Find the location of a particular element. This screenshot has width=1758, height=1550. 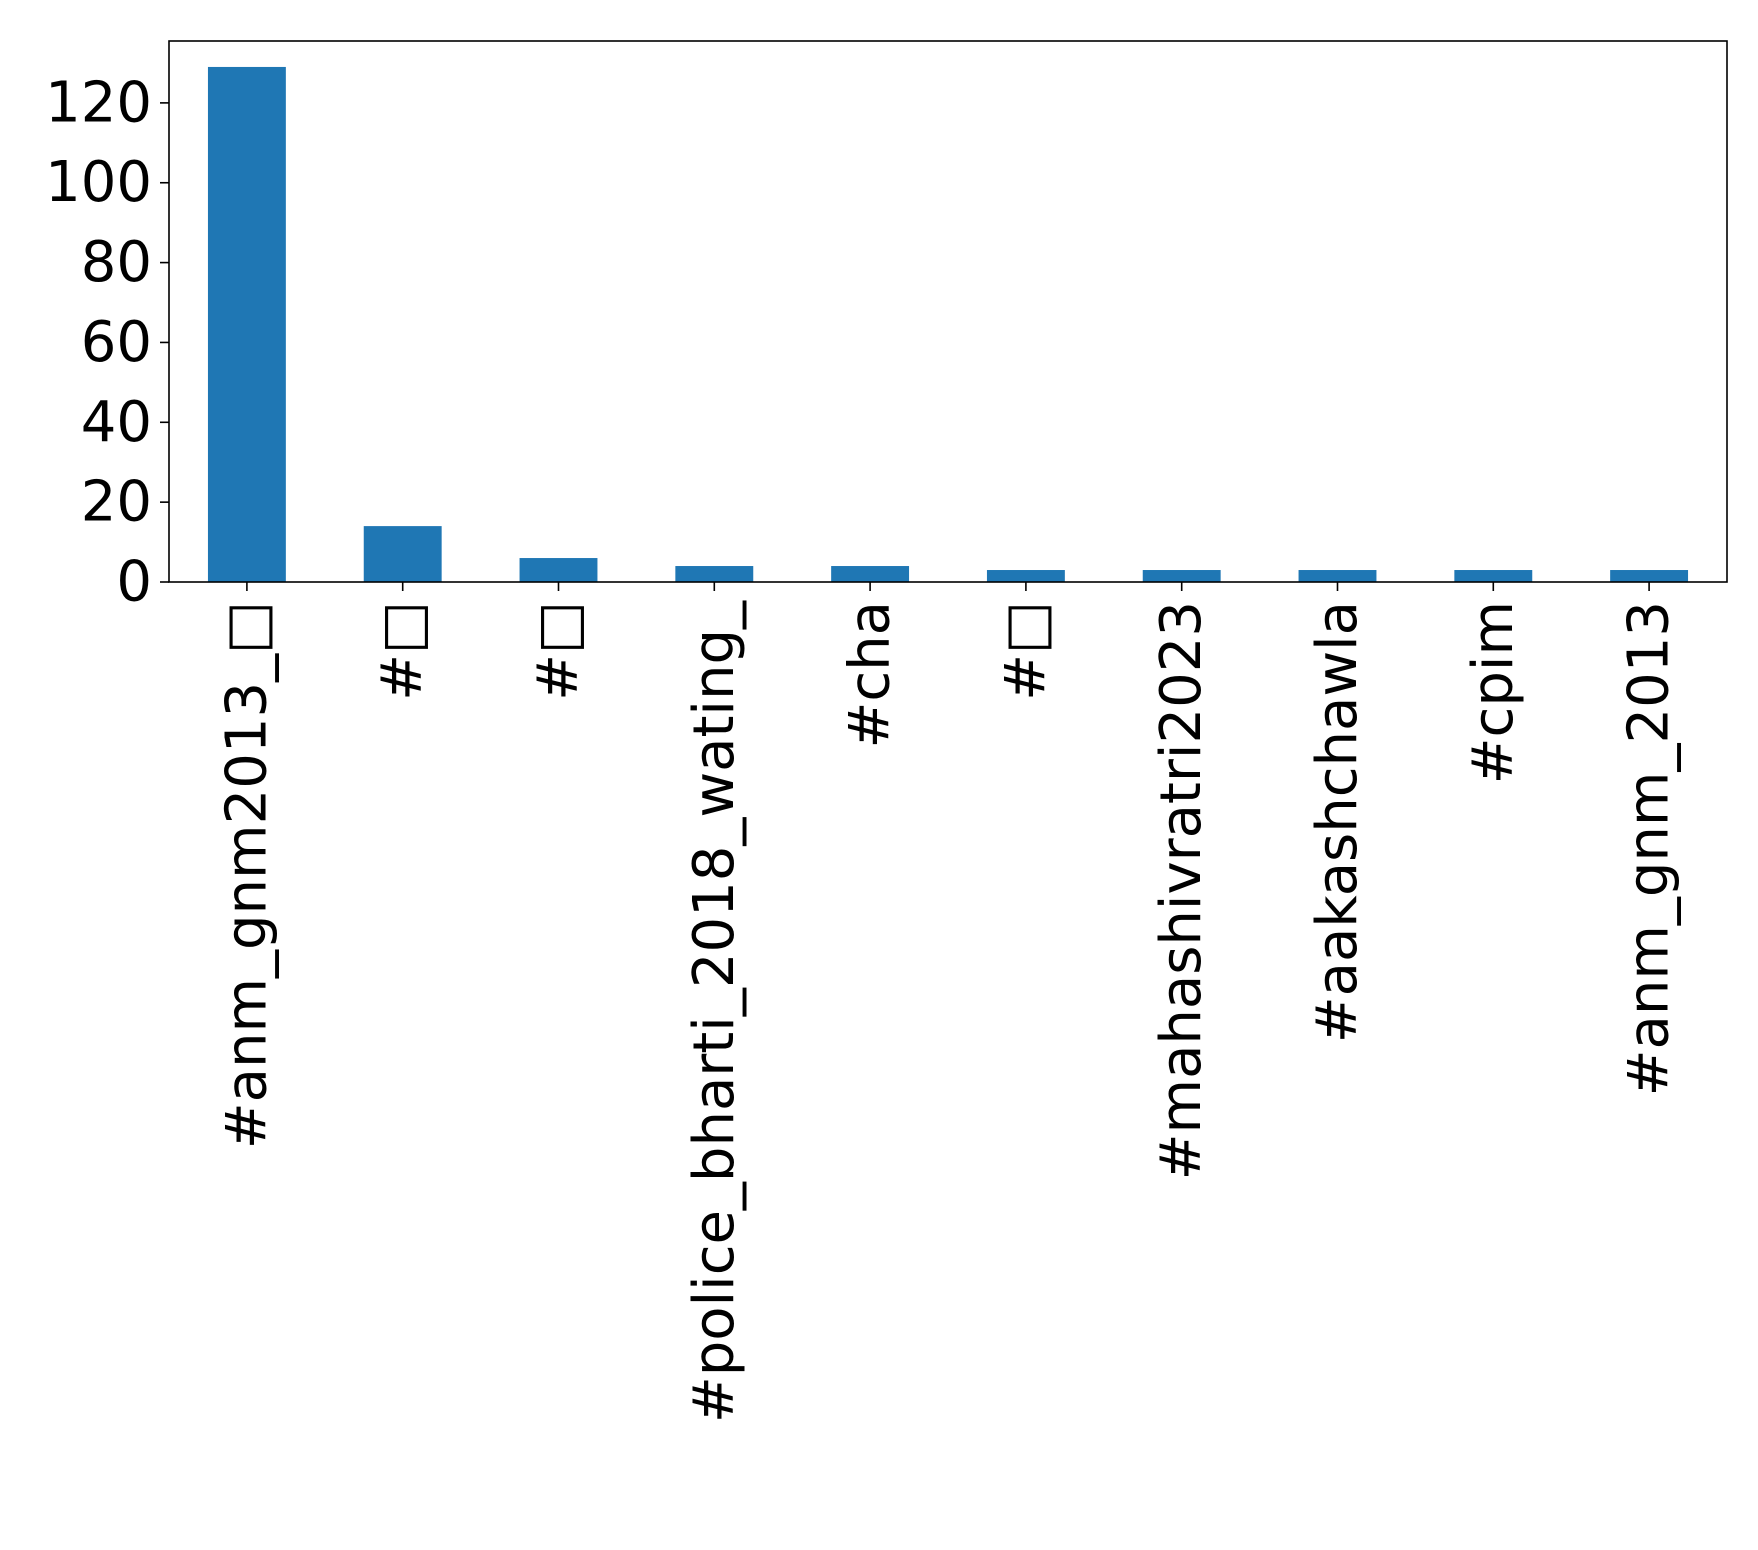

x-tick-label: #anm_gnm2013_□ is located at coordinates (246, 875).